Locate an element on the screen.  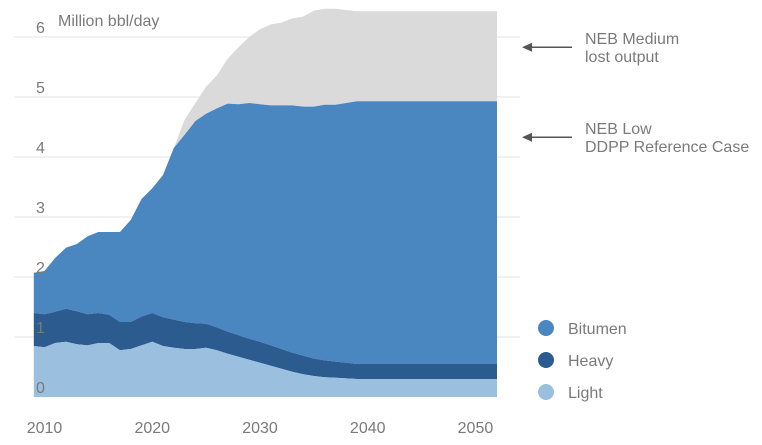
annotation-text: NEB Low is located at coordinates (618, 129).